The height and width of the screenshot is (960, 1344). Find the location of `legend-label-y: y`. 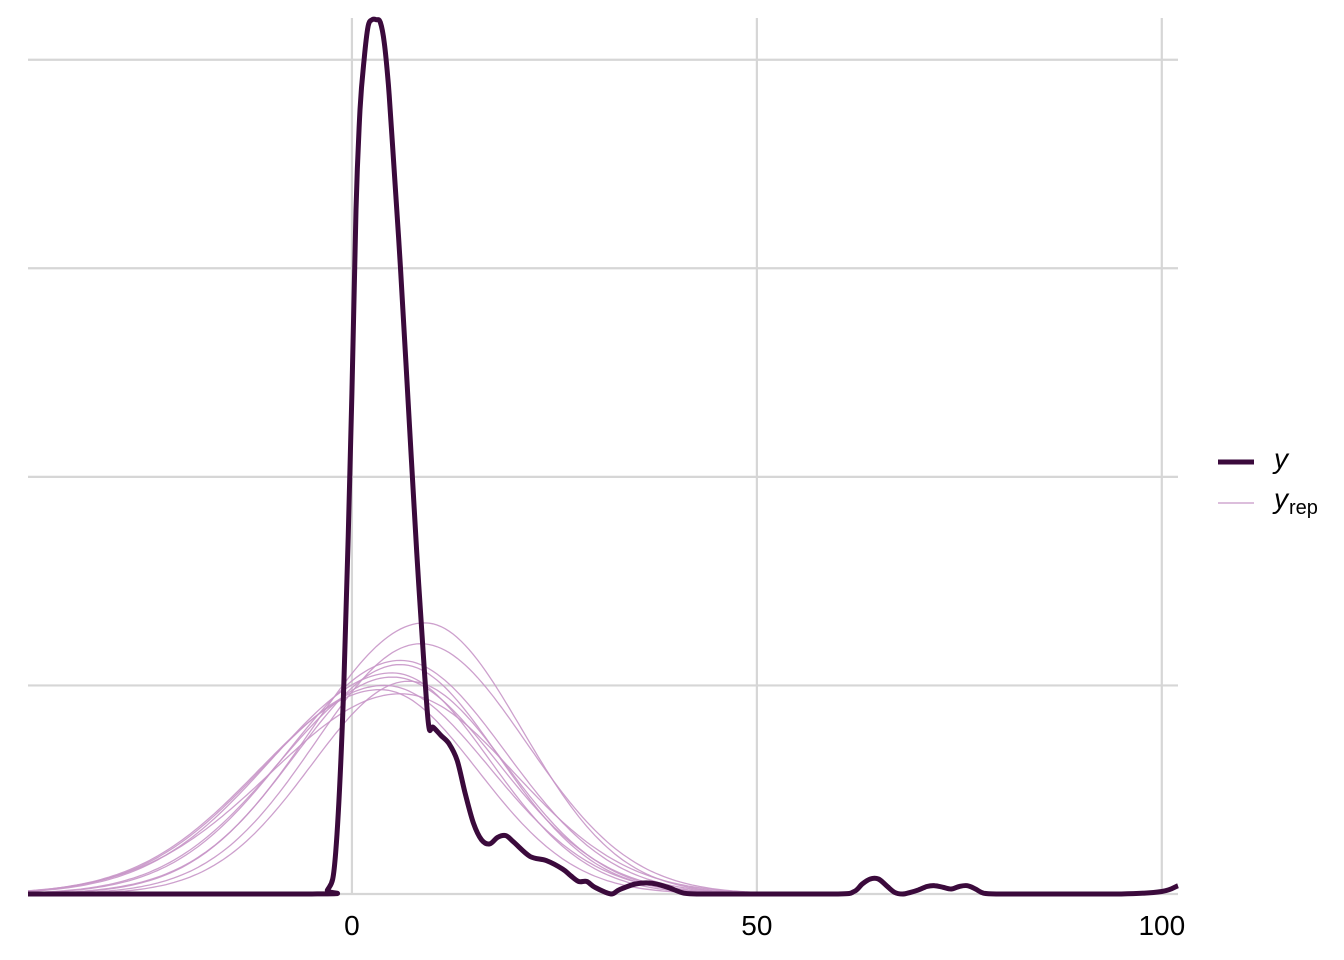

legend-label-y: y is located at coordinates (1281, 458).